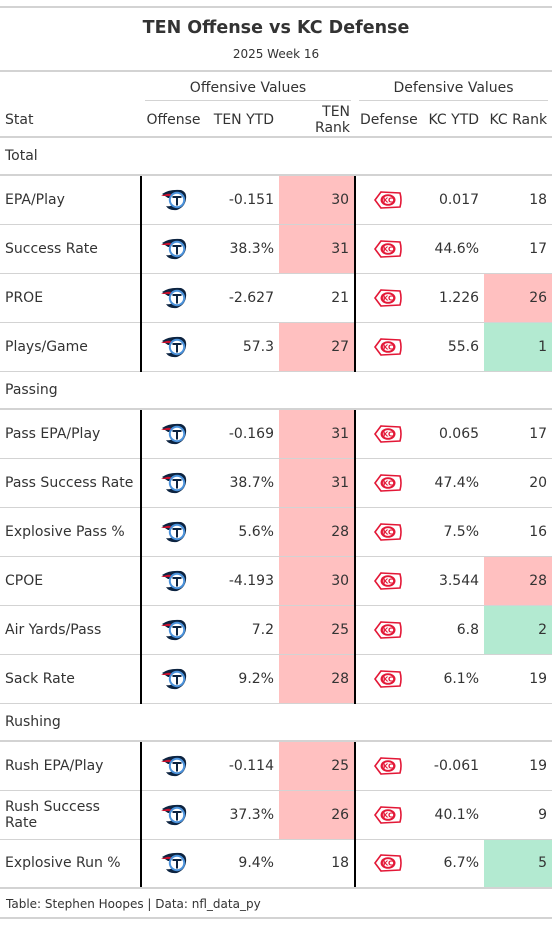 The image size is (557, 929). Describe the element at coordinates (452, 679) in the screenshot. I see `kc-ytd-value: 6.1%` at that location.